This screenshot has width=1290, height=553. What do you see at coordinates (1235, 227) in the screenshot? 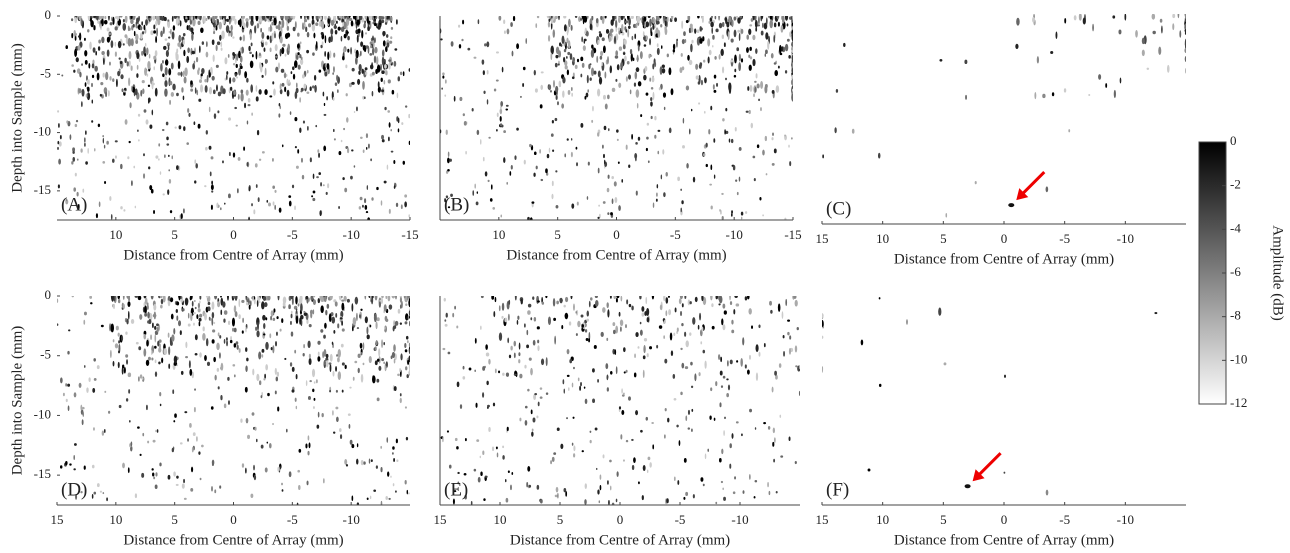
I see `colorbar-tick-label: -4` at bounding box center [1235, 227].